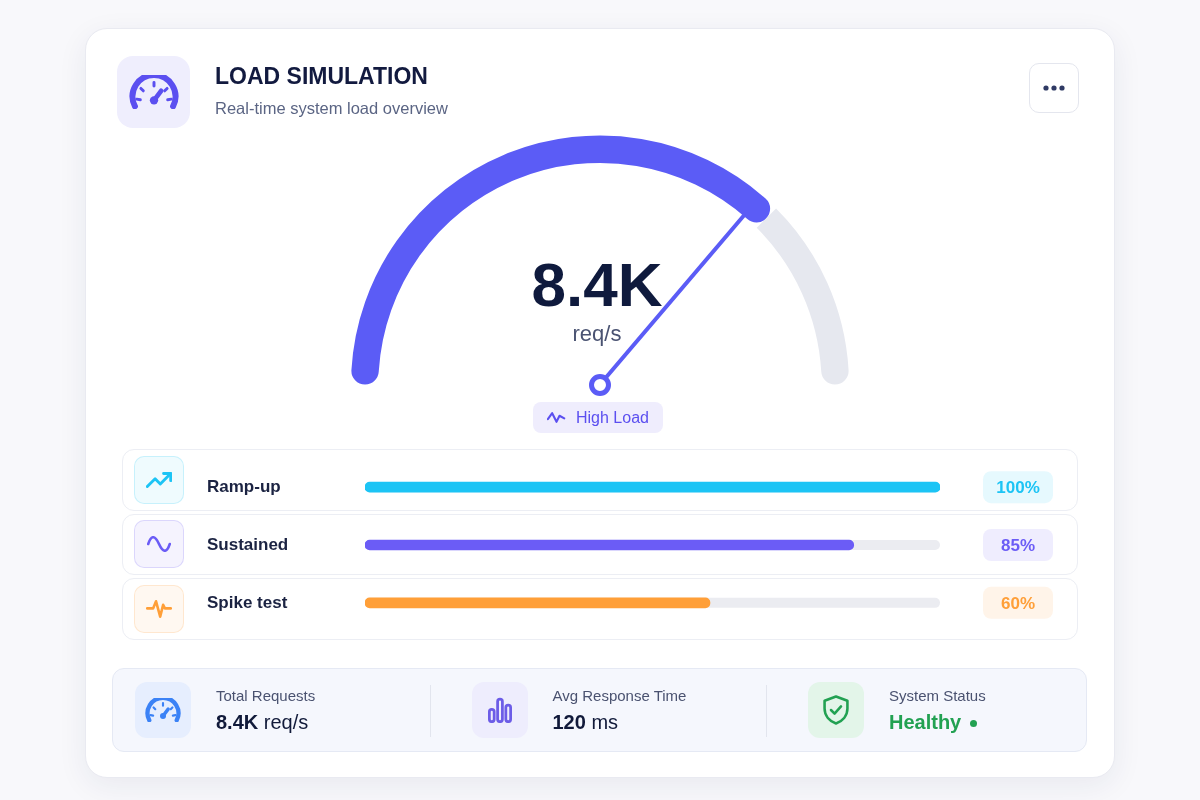  Describe the element at coordinates (248, 544) in the screenshot. I see `y-tick-label: Sustained` at that location.